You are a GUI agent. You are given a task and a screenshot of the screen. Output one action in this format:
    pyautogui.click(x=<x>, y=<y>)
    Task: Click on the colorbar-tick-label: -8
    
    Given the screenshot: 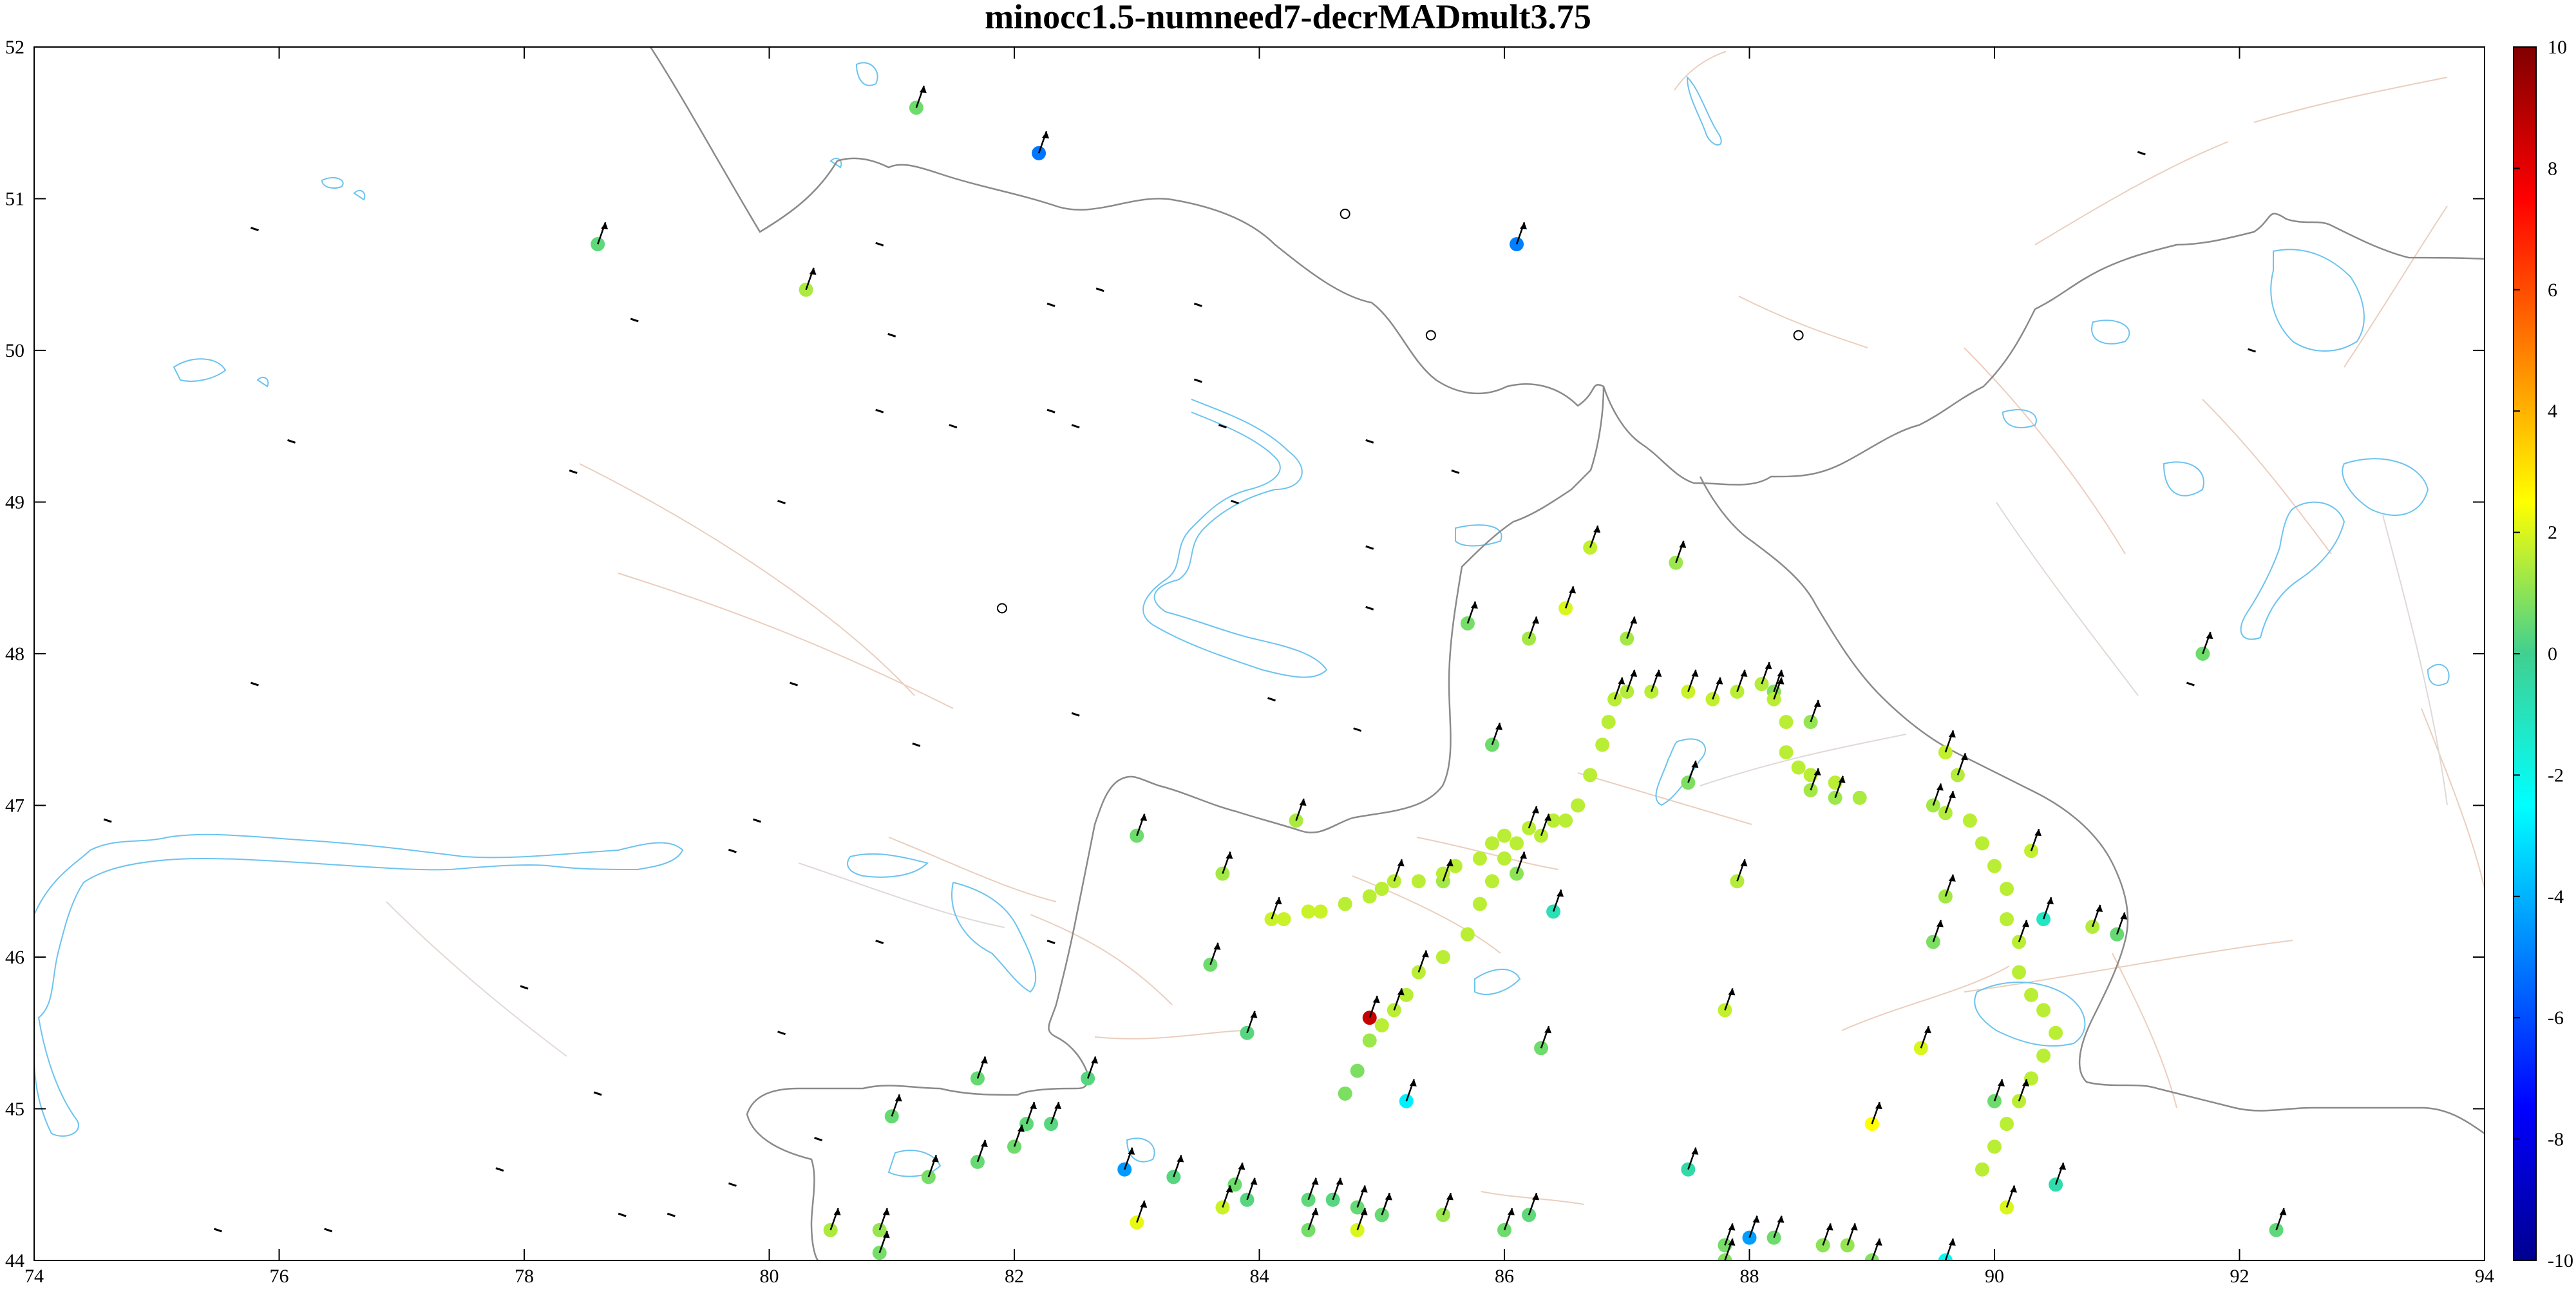 What is the action you would take?
    pyautogui.click(x=2556, y=1139)
    